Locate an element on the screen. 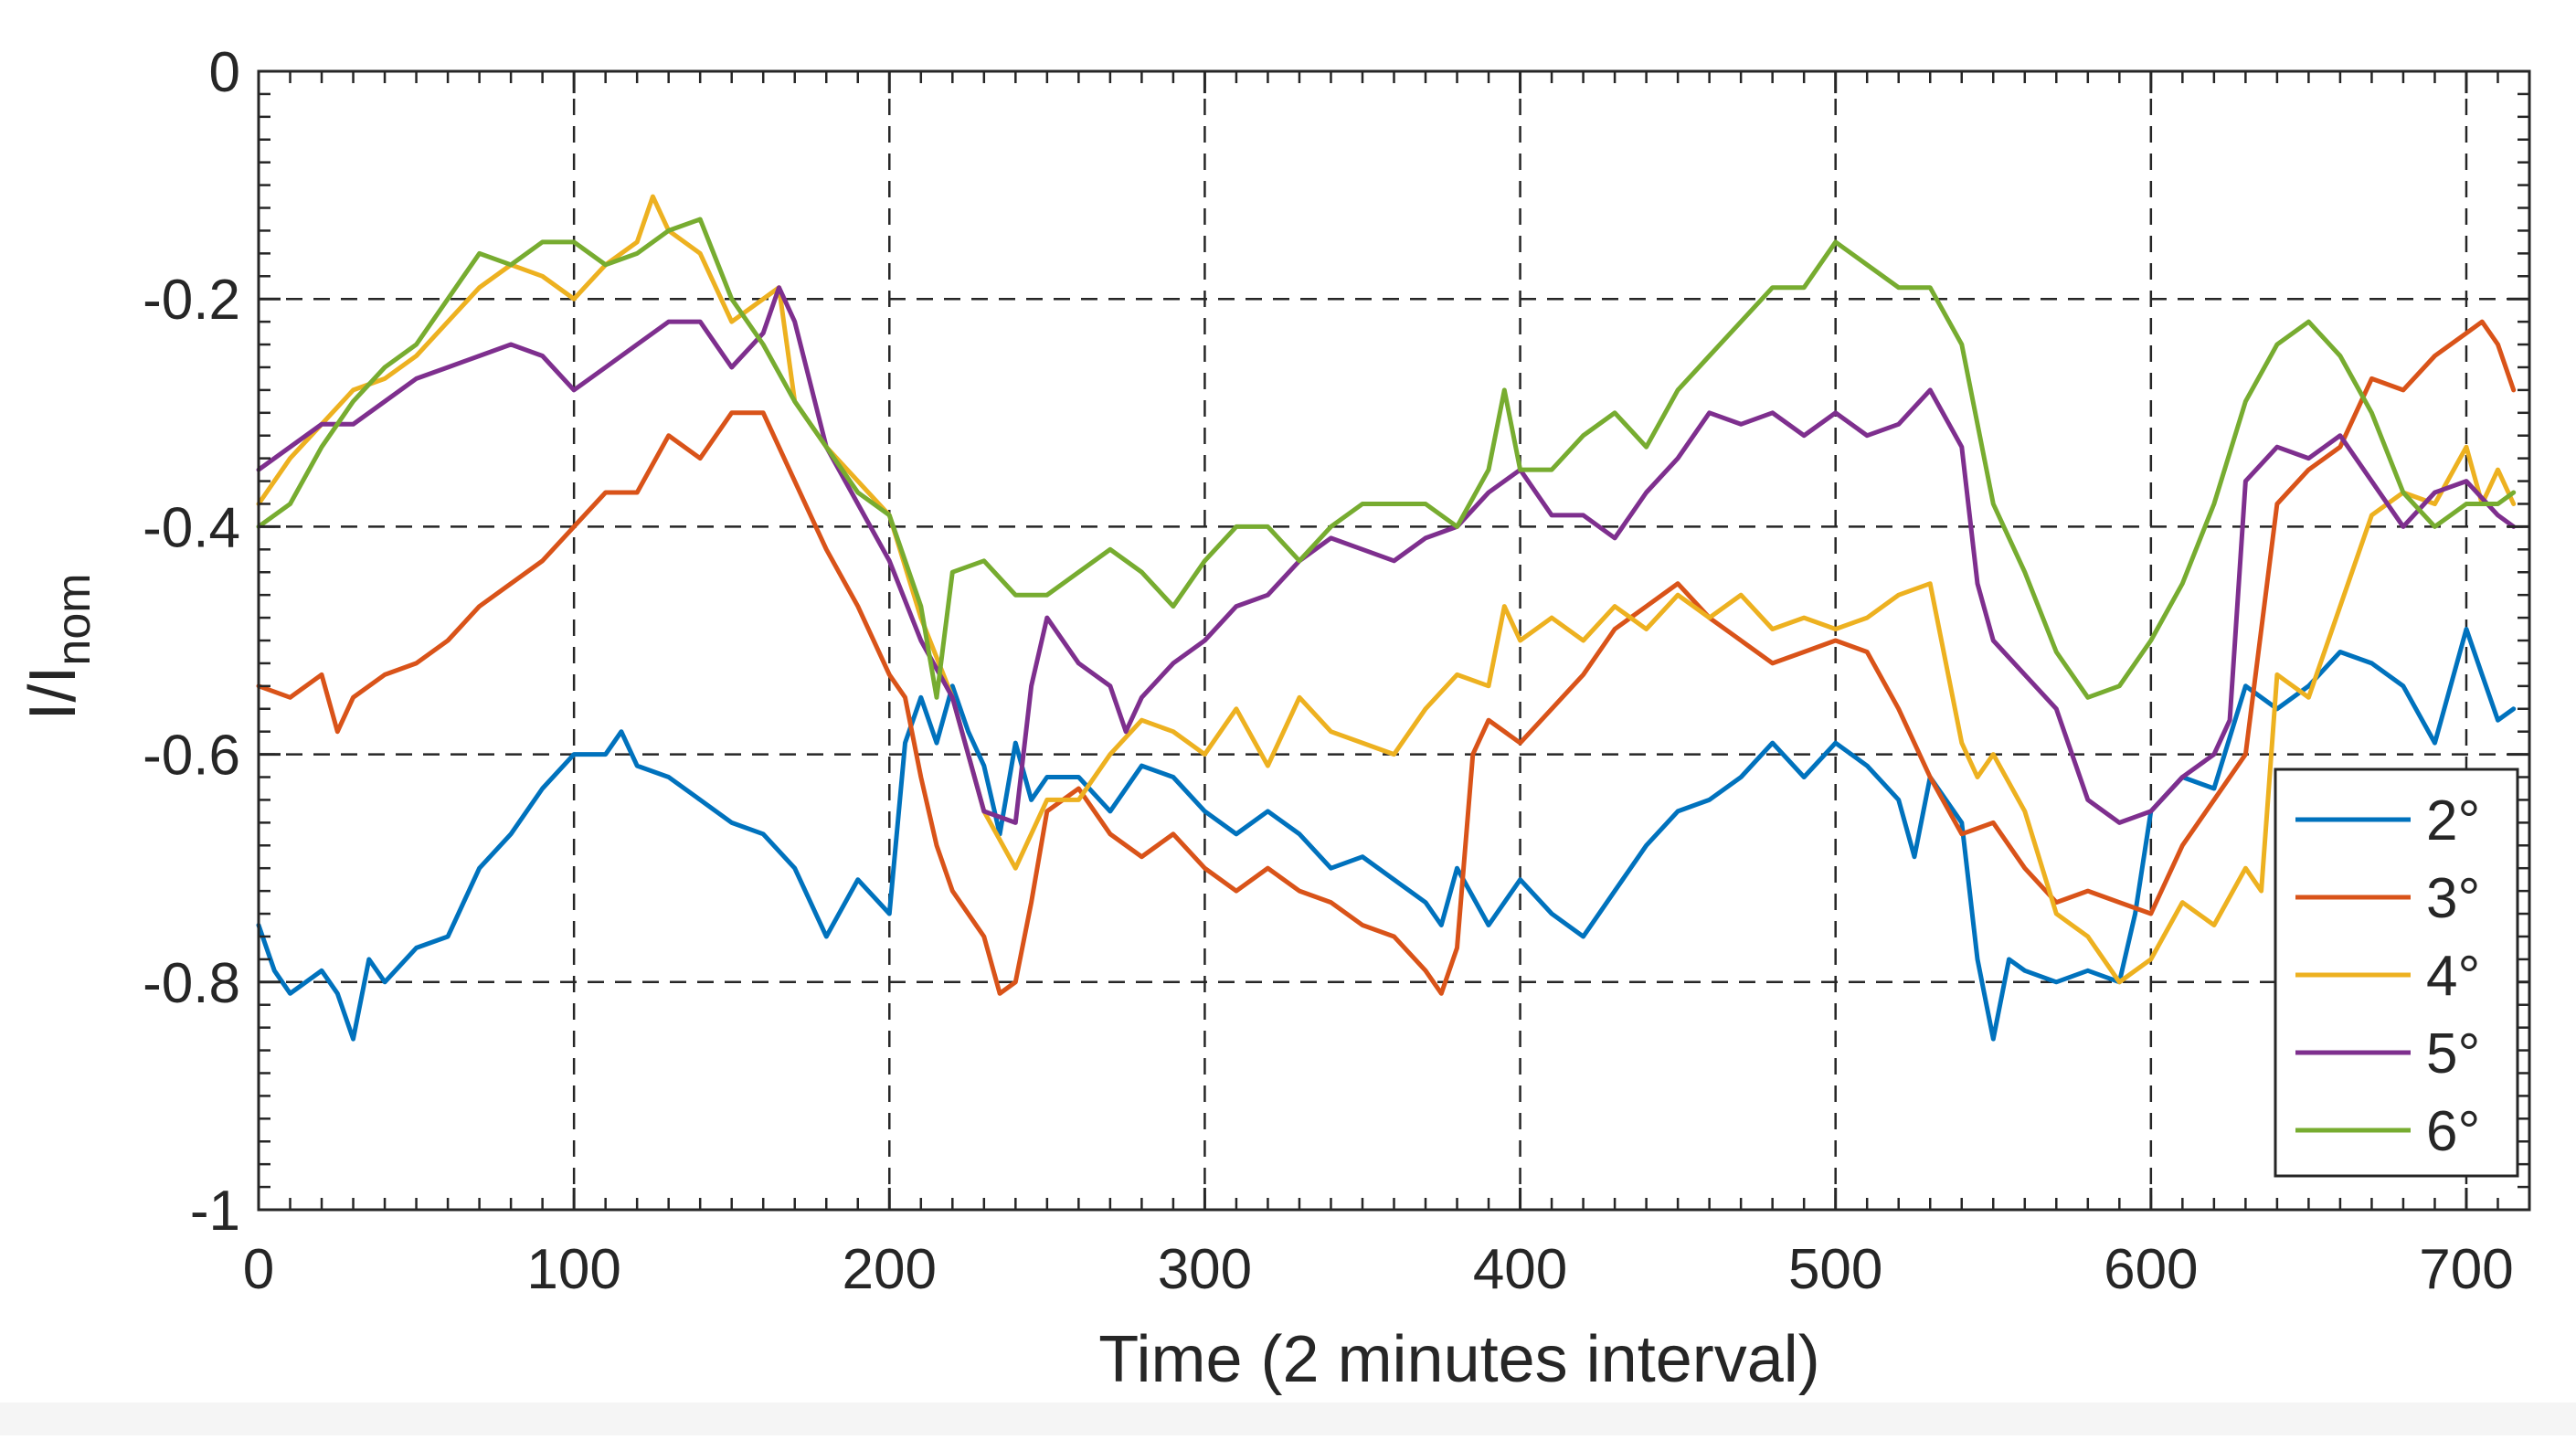 The image size is (2576, 1440). legend-label: 5° is located at coordinates (2453, 1053).